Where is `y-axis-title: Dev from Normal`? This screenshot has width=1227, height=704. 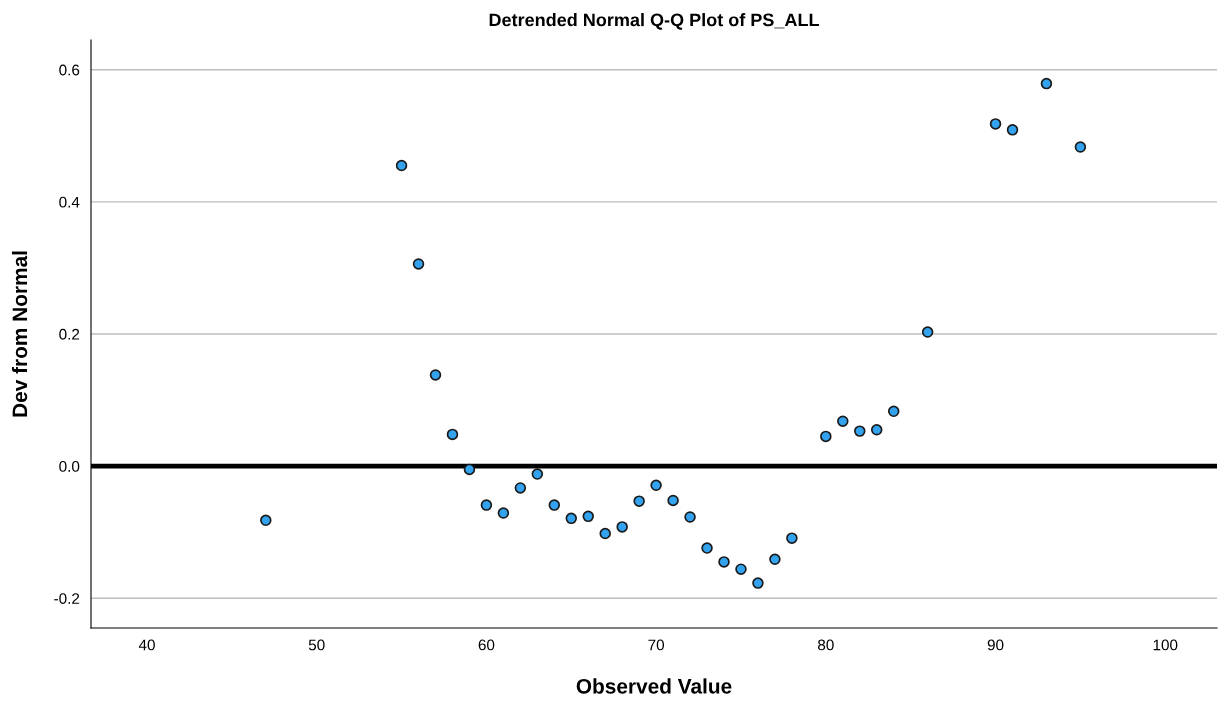
y-axis-title: Dev from Normal is located at coordinates (19, 334).